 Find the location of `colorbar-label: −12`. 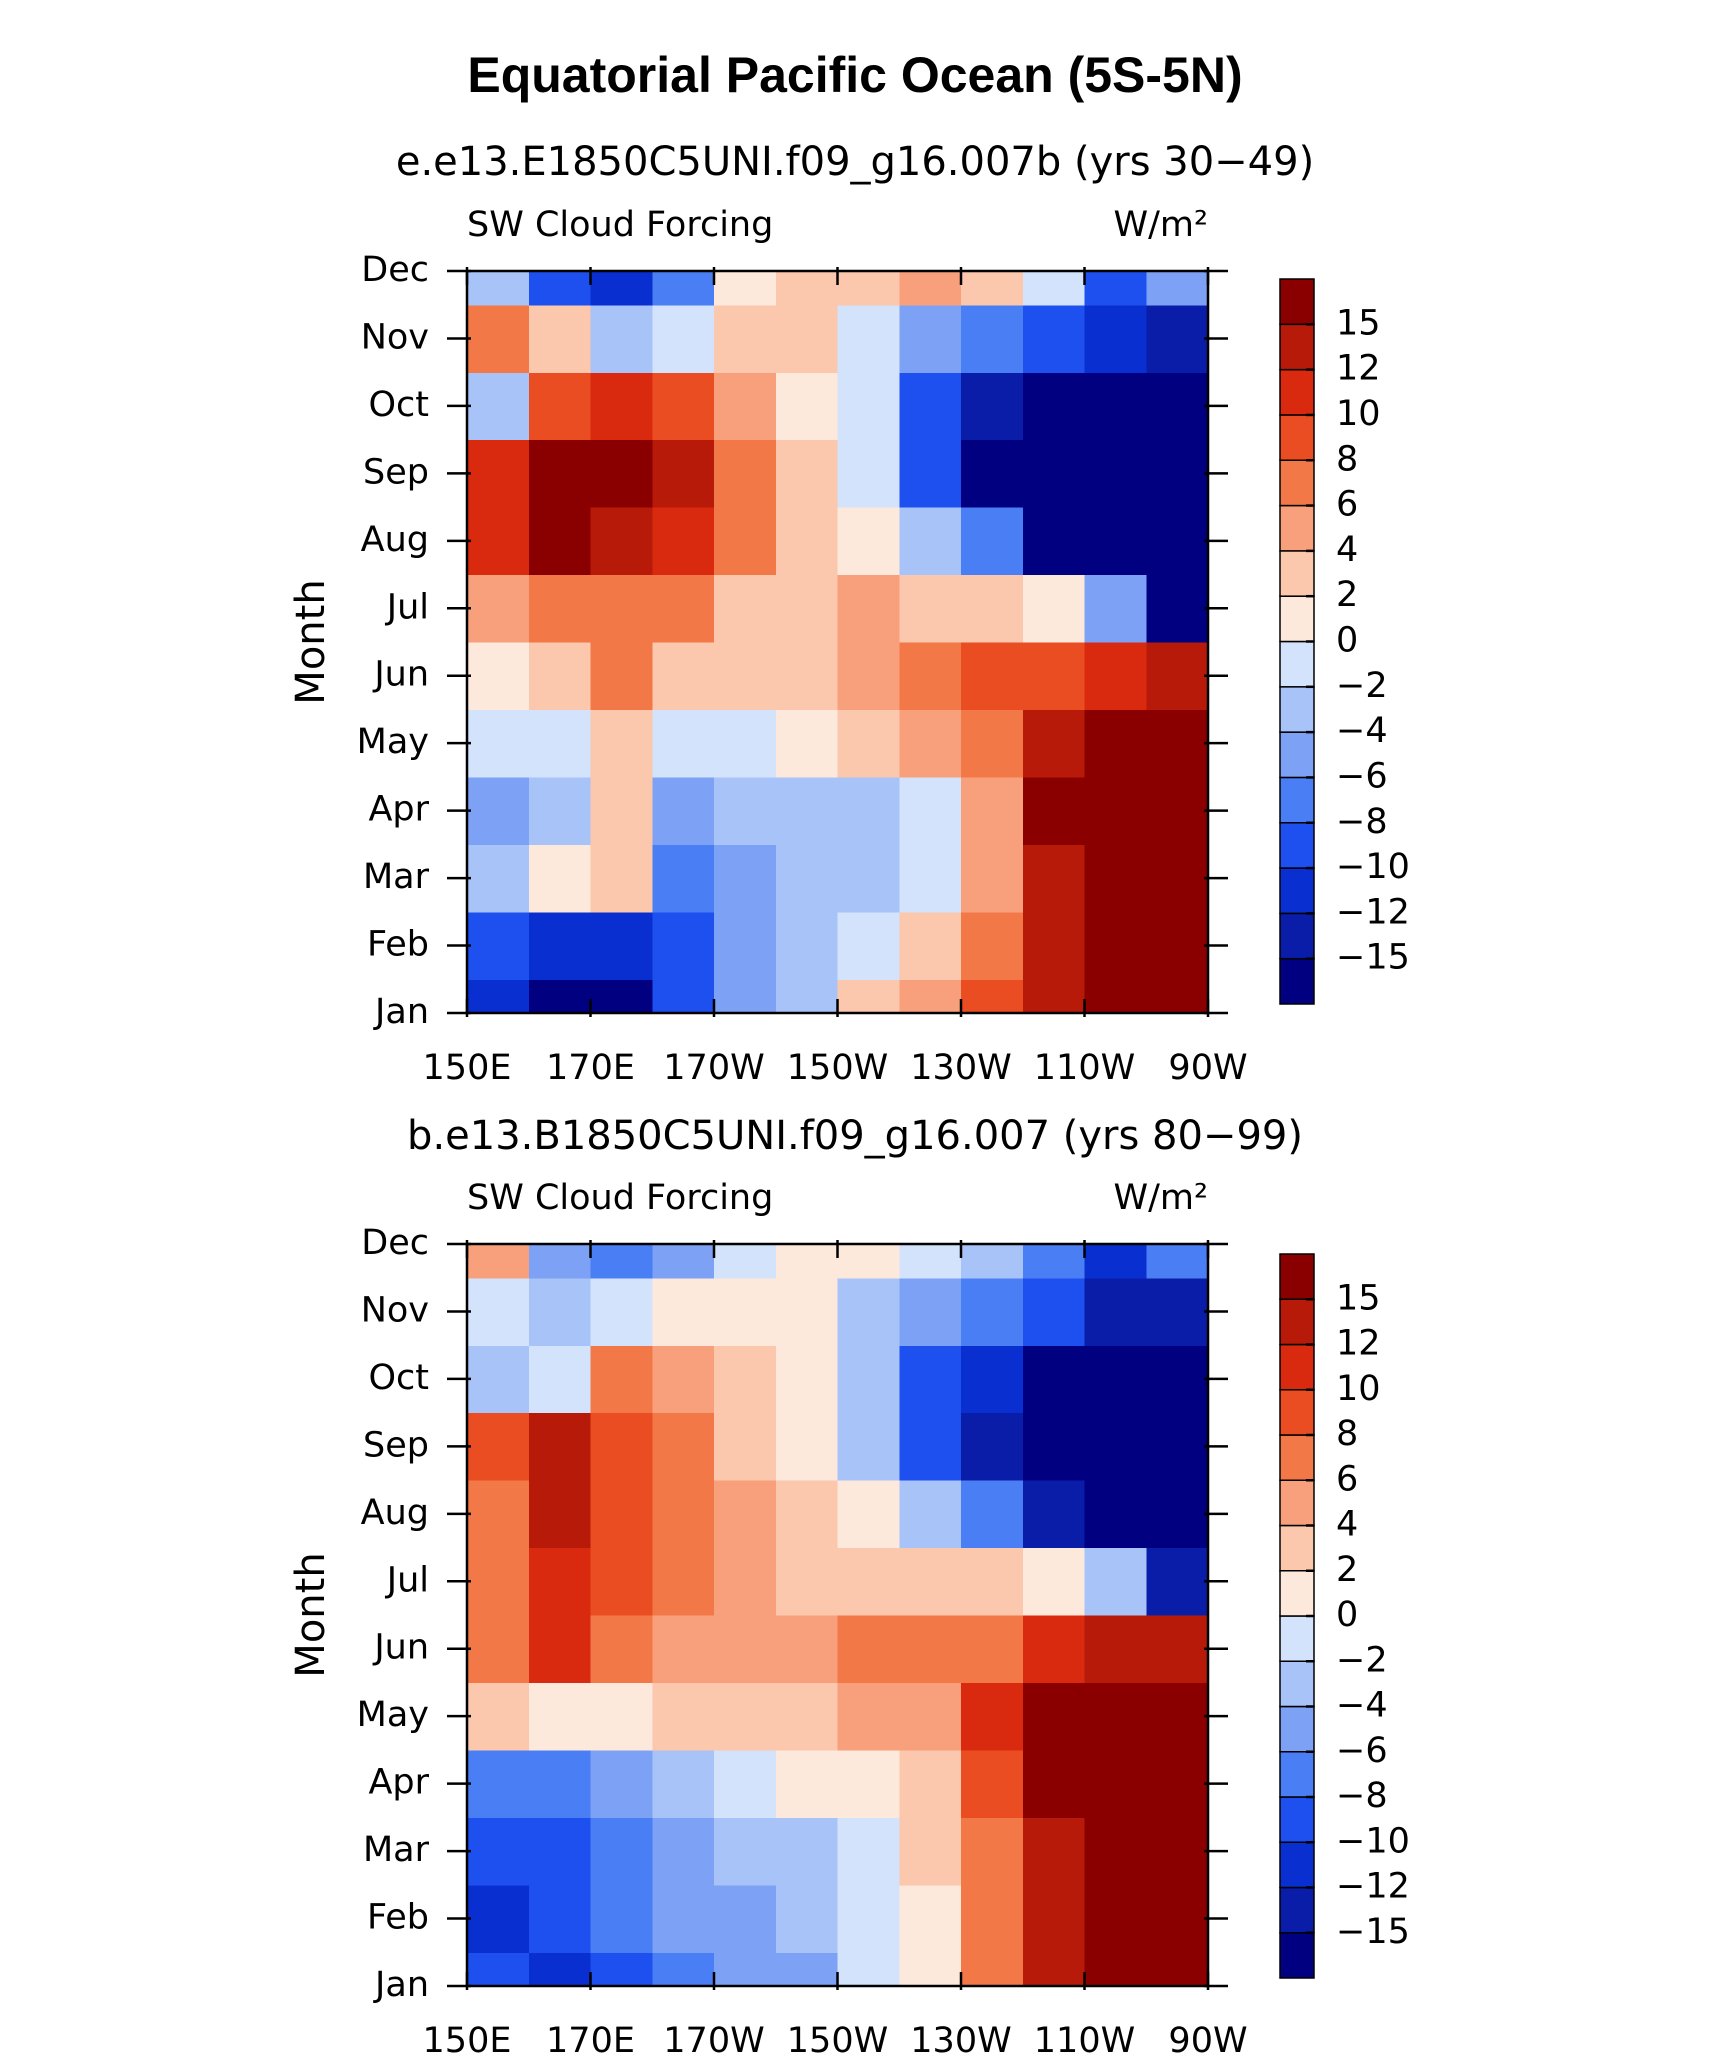

colorbar-label: −12 is located at coordinates (1373, 912).